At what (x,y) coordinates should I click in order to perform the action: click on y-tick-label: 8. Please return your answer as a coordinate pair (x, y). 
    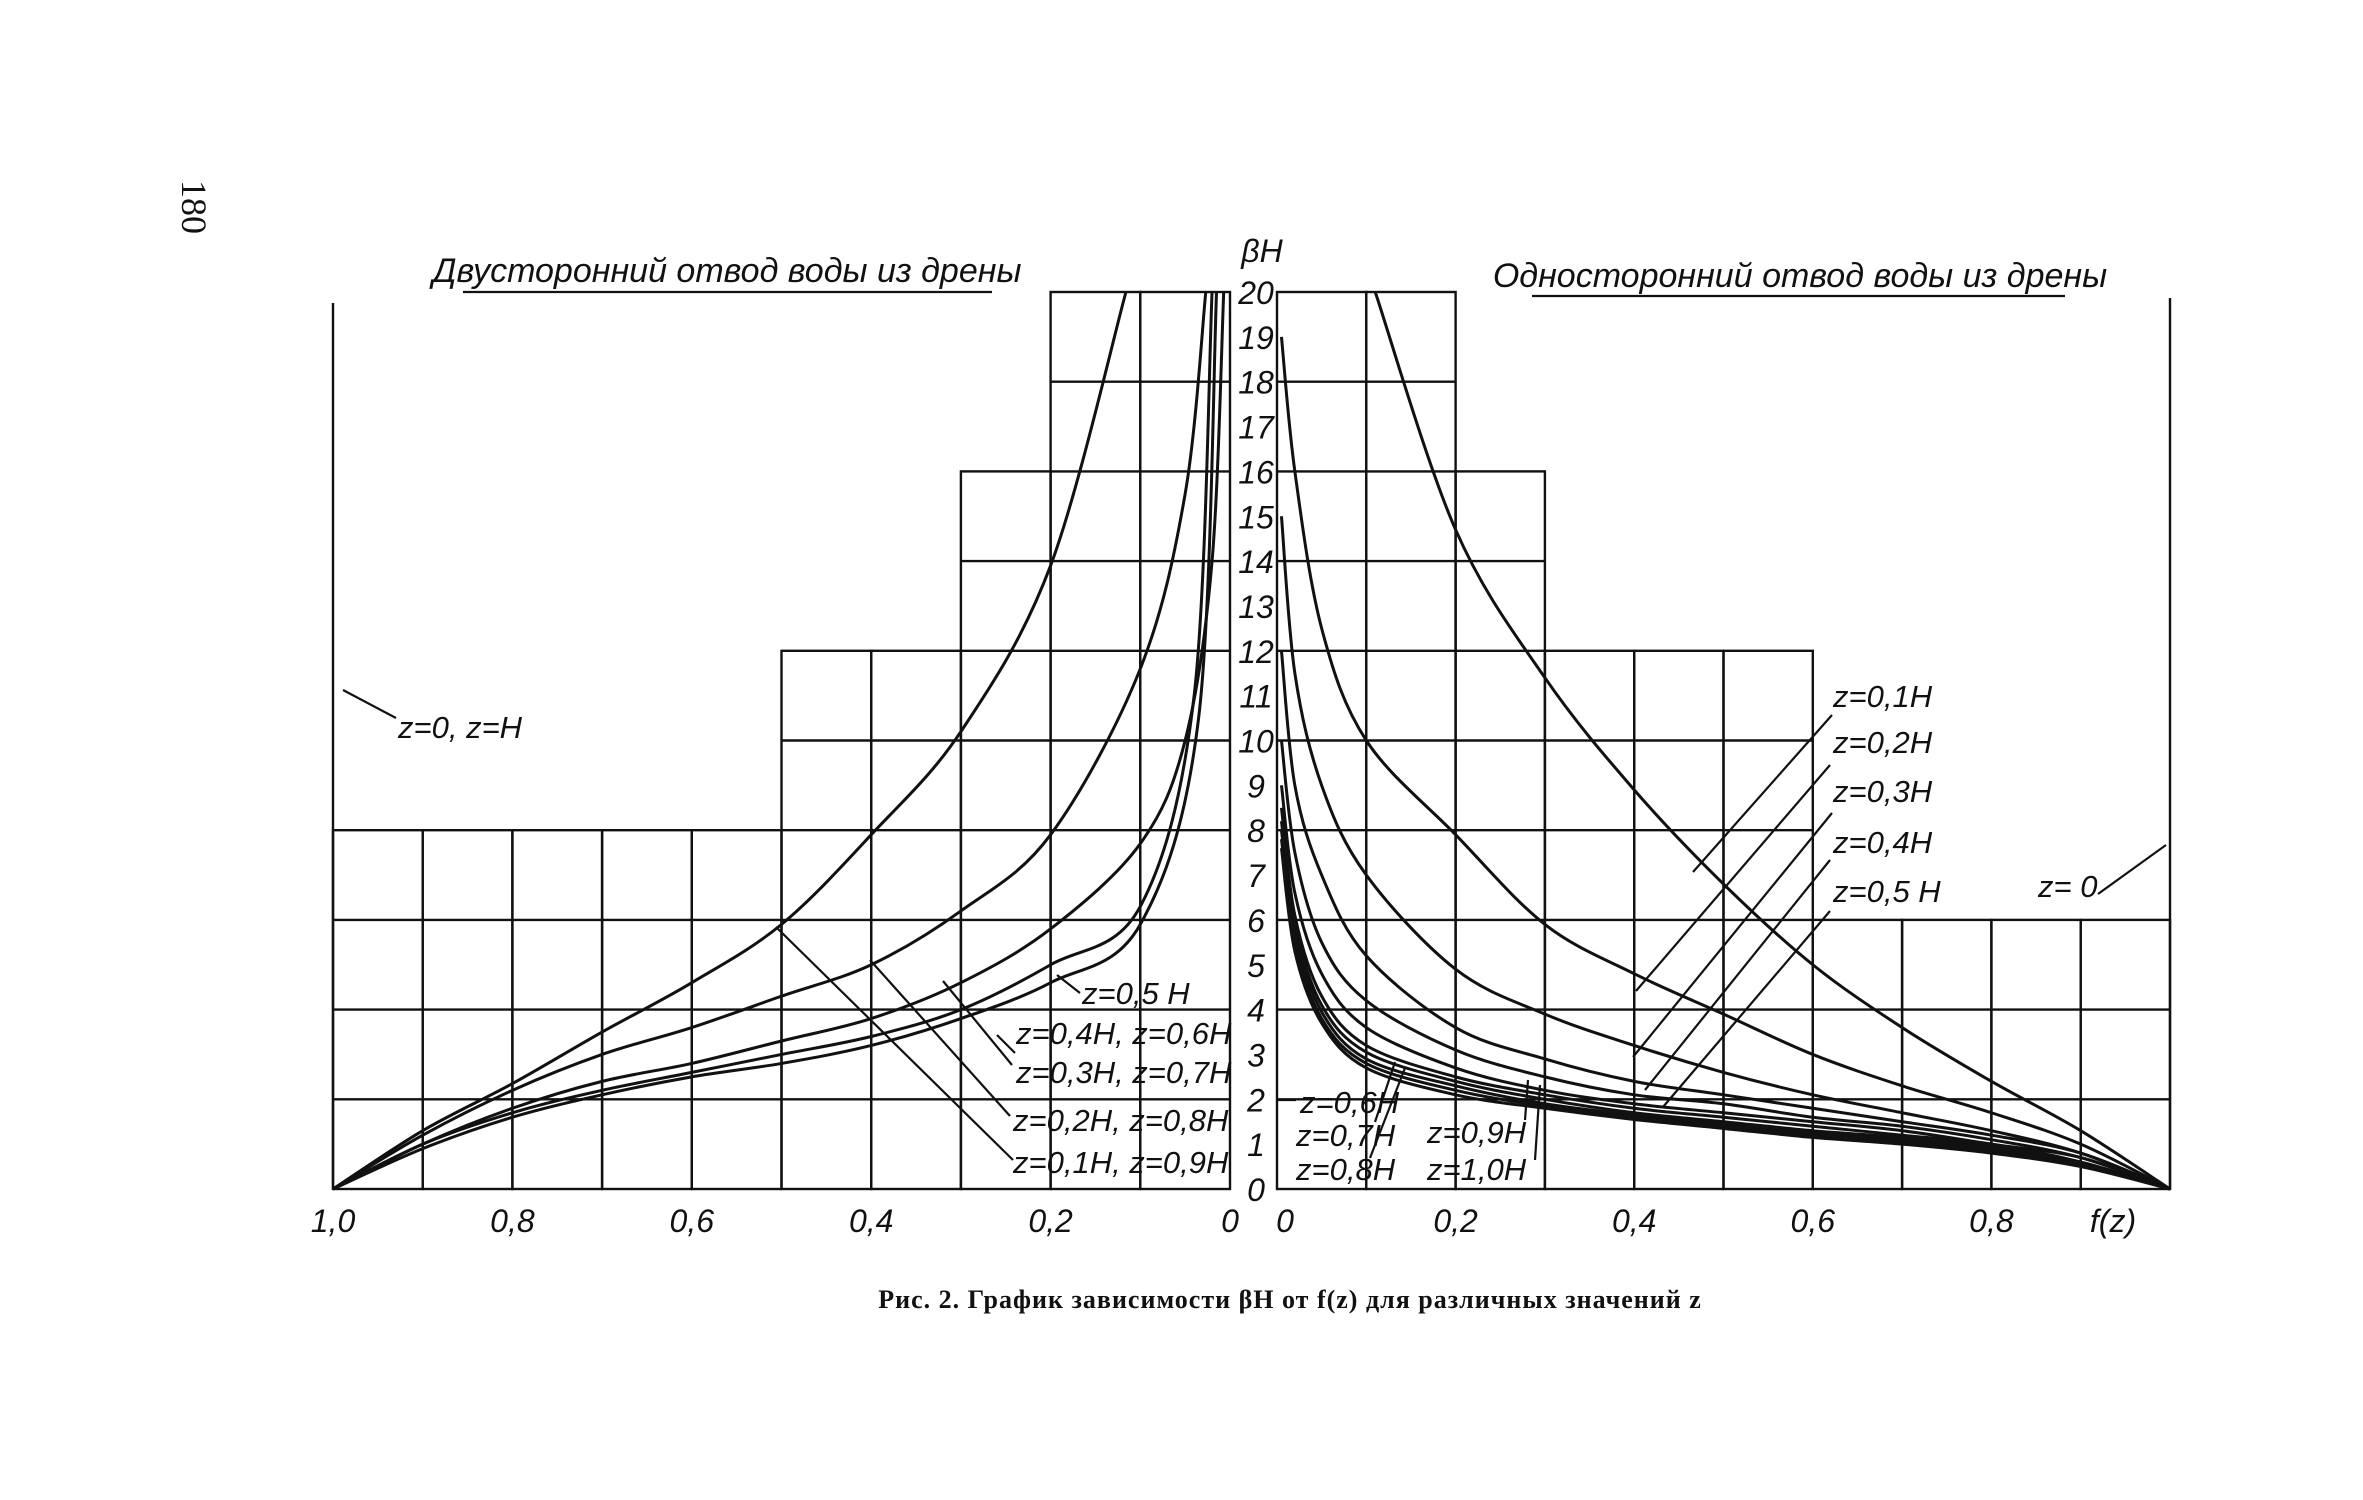
    Looking at the image, I should click on (1256, 831).